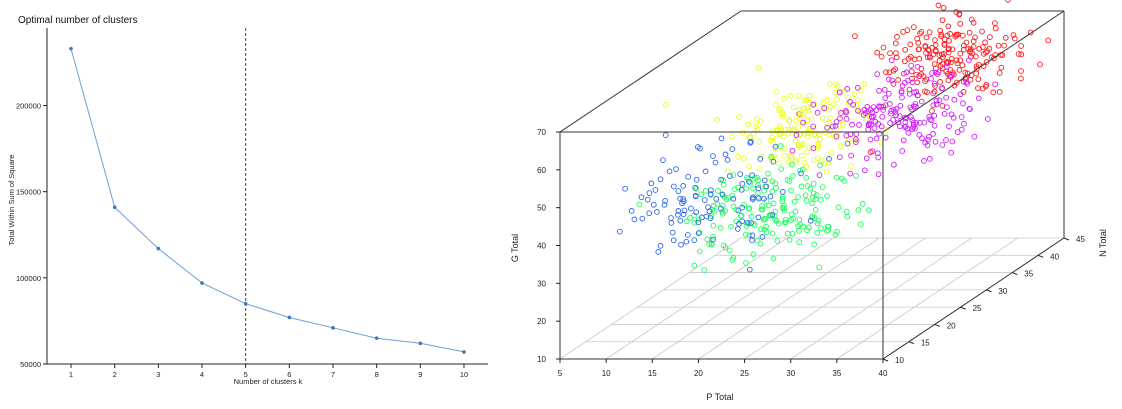 This screenshot has height=409, width=1122. What do you see at coordinates (1103, 243) in the screenshot?
I see `scatter3d-y-axis-label: N Total` at bounding box center [1103, 243].